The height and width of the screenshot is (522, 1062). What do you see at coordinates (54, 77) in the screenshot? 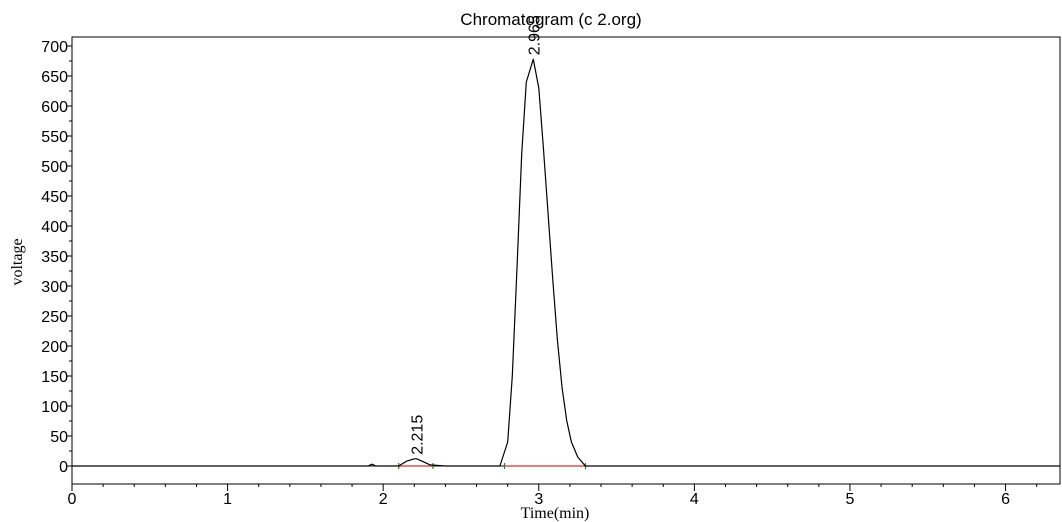
I see `y-tick-label: 650` at bounding box center [54, 77].